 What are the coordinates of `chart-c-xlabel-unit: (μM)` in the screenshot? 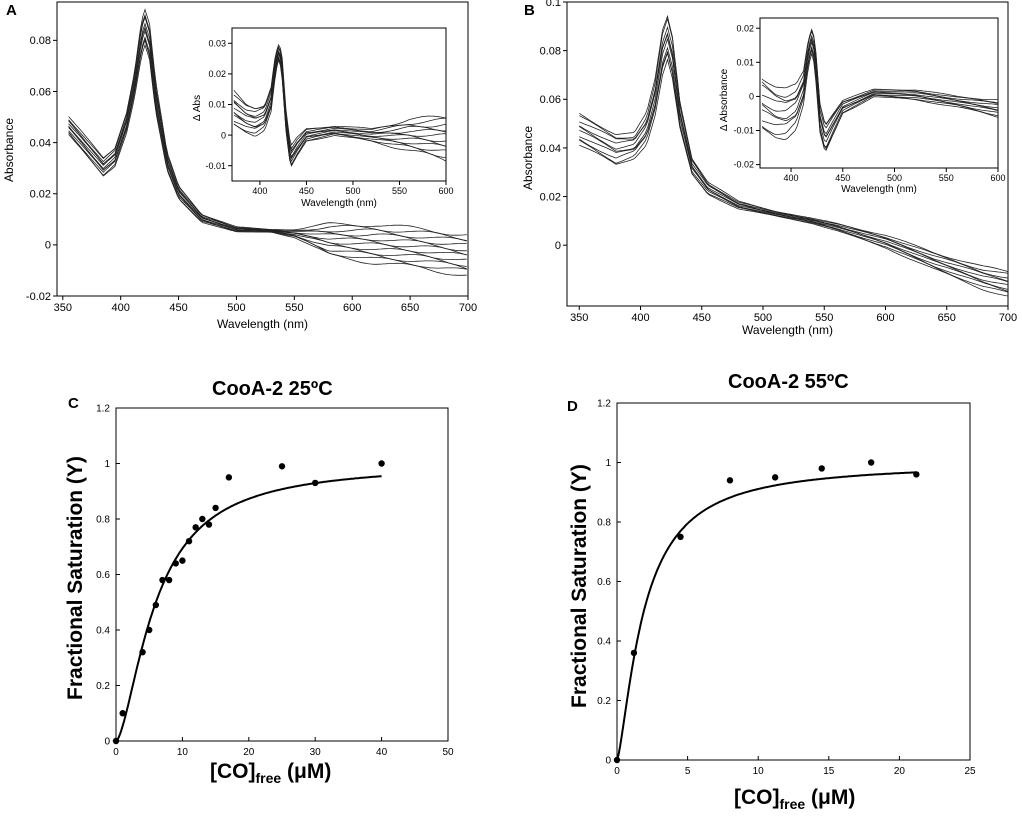 It's located at (306, 771).